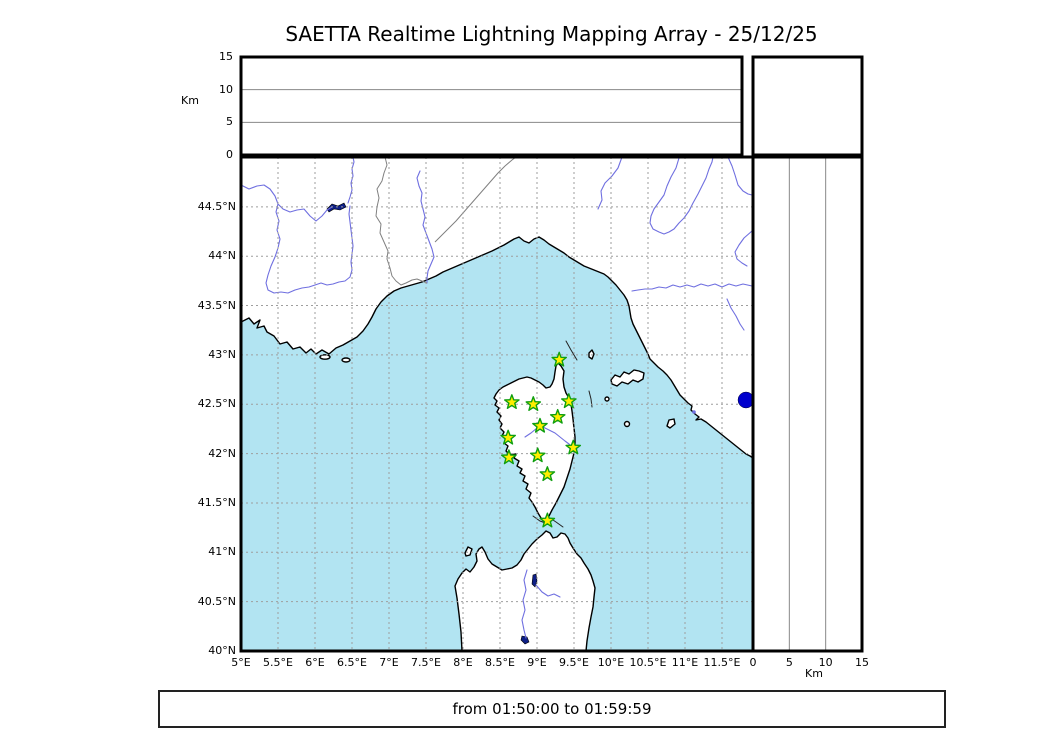 The width and height of the screenshot is (1050, 750). What do you see at coordinates (745, 400) in the screenshot?
I see `lake-bolsena-dot` at bounding box center [745, 400].